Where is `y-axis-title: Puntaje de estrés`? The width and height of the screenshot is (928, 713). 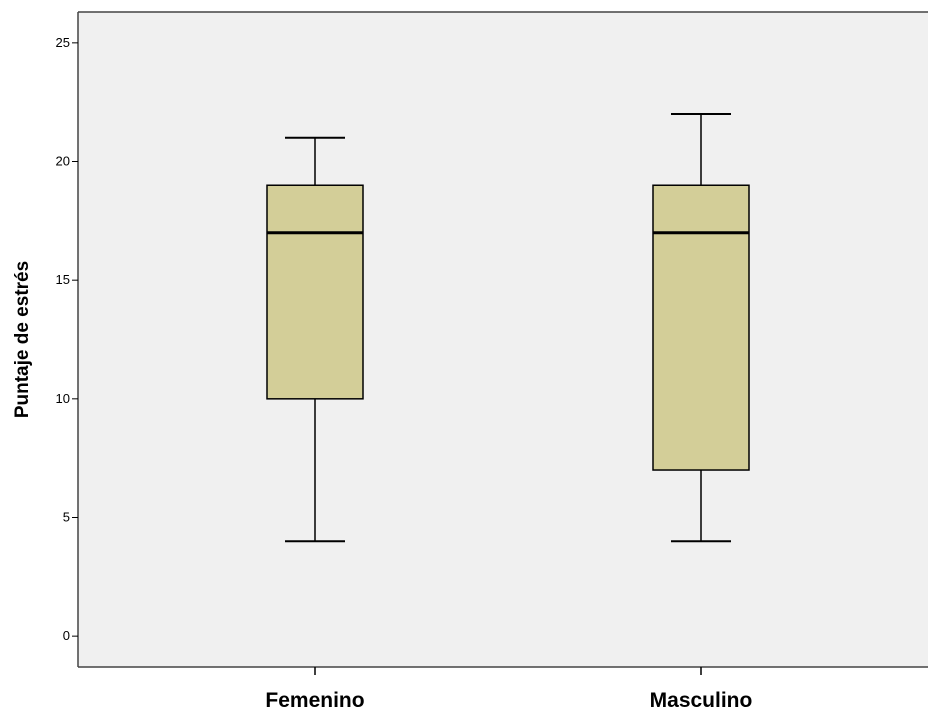
y-axis-title: Puntaje de estrés is located at coordinates (22, 339).